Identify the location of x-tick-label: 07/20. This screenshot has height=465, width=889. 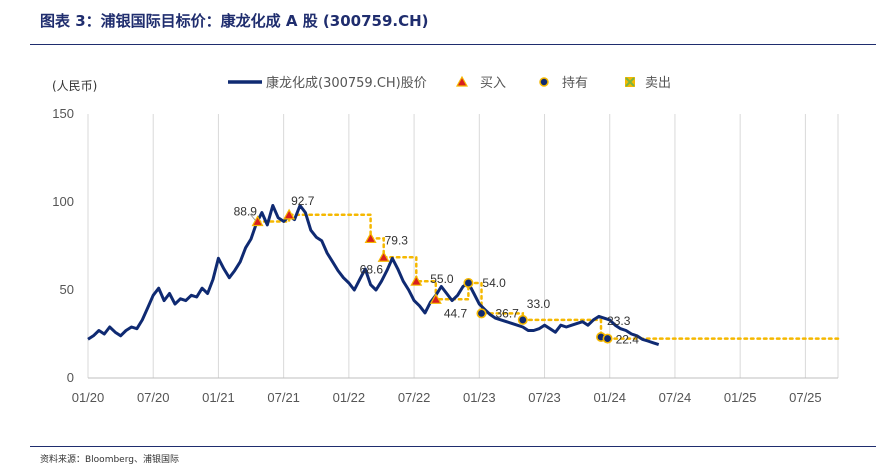
(153, 397).